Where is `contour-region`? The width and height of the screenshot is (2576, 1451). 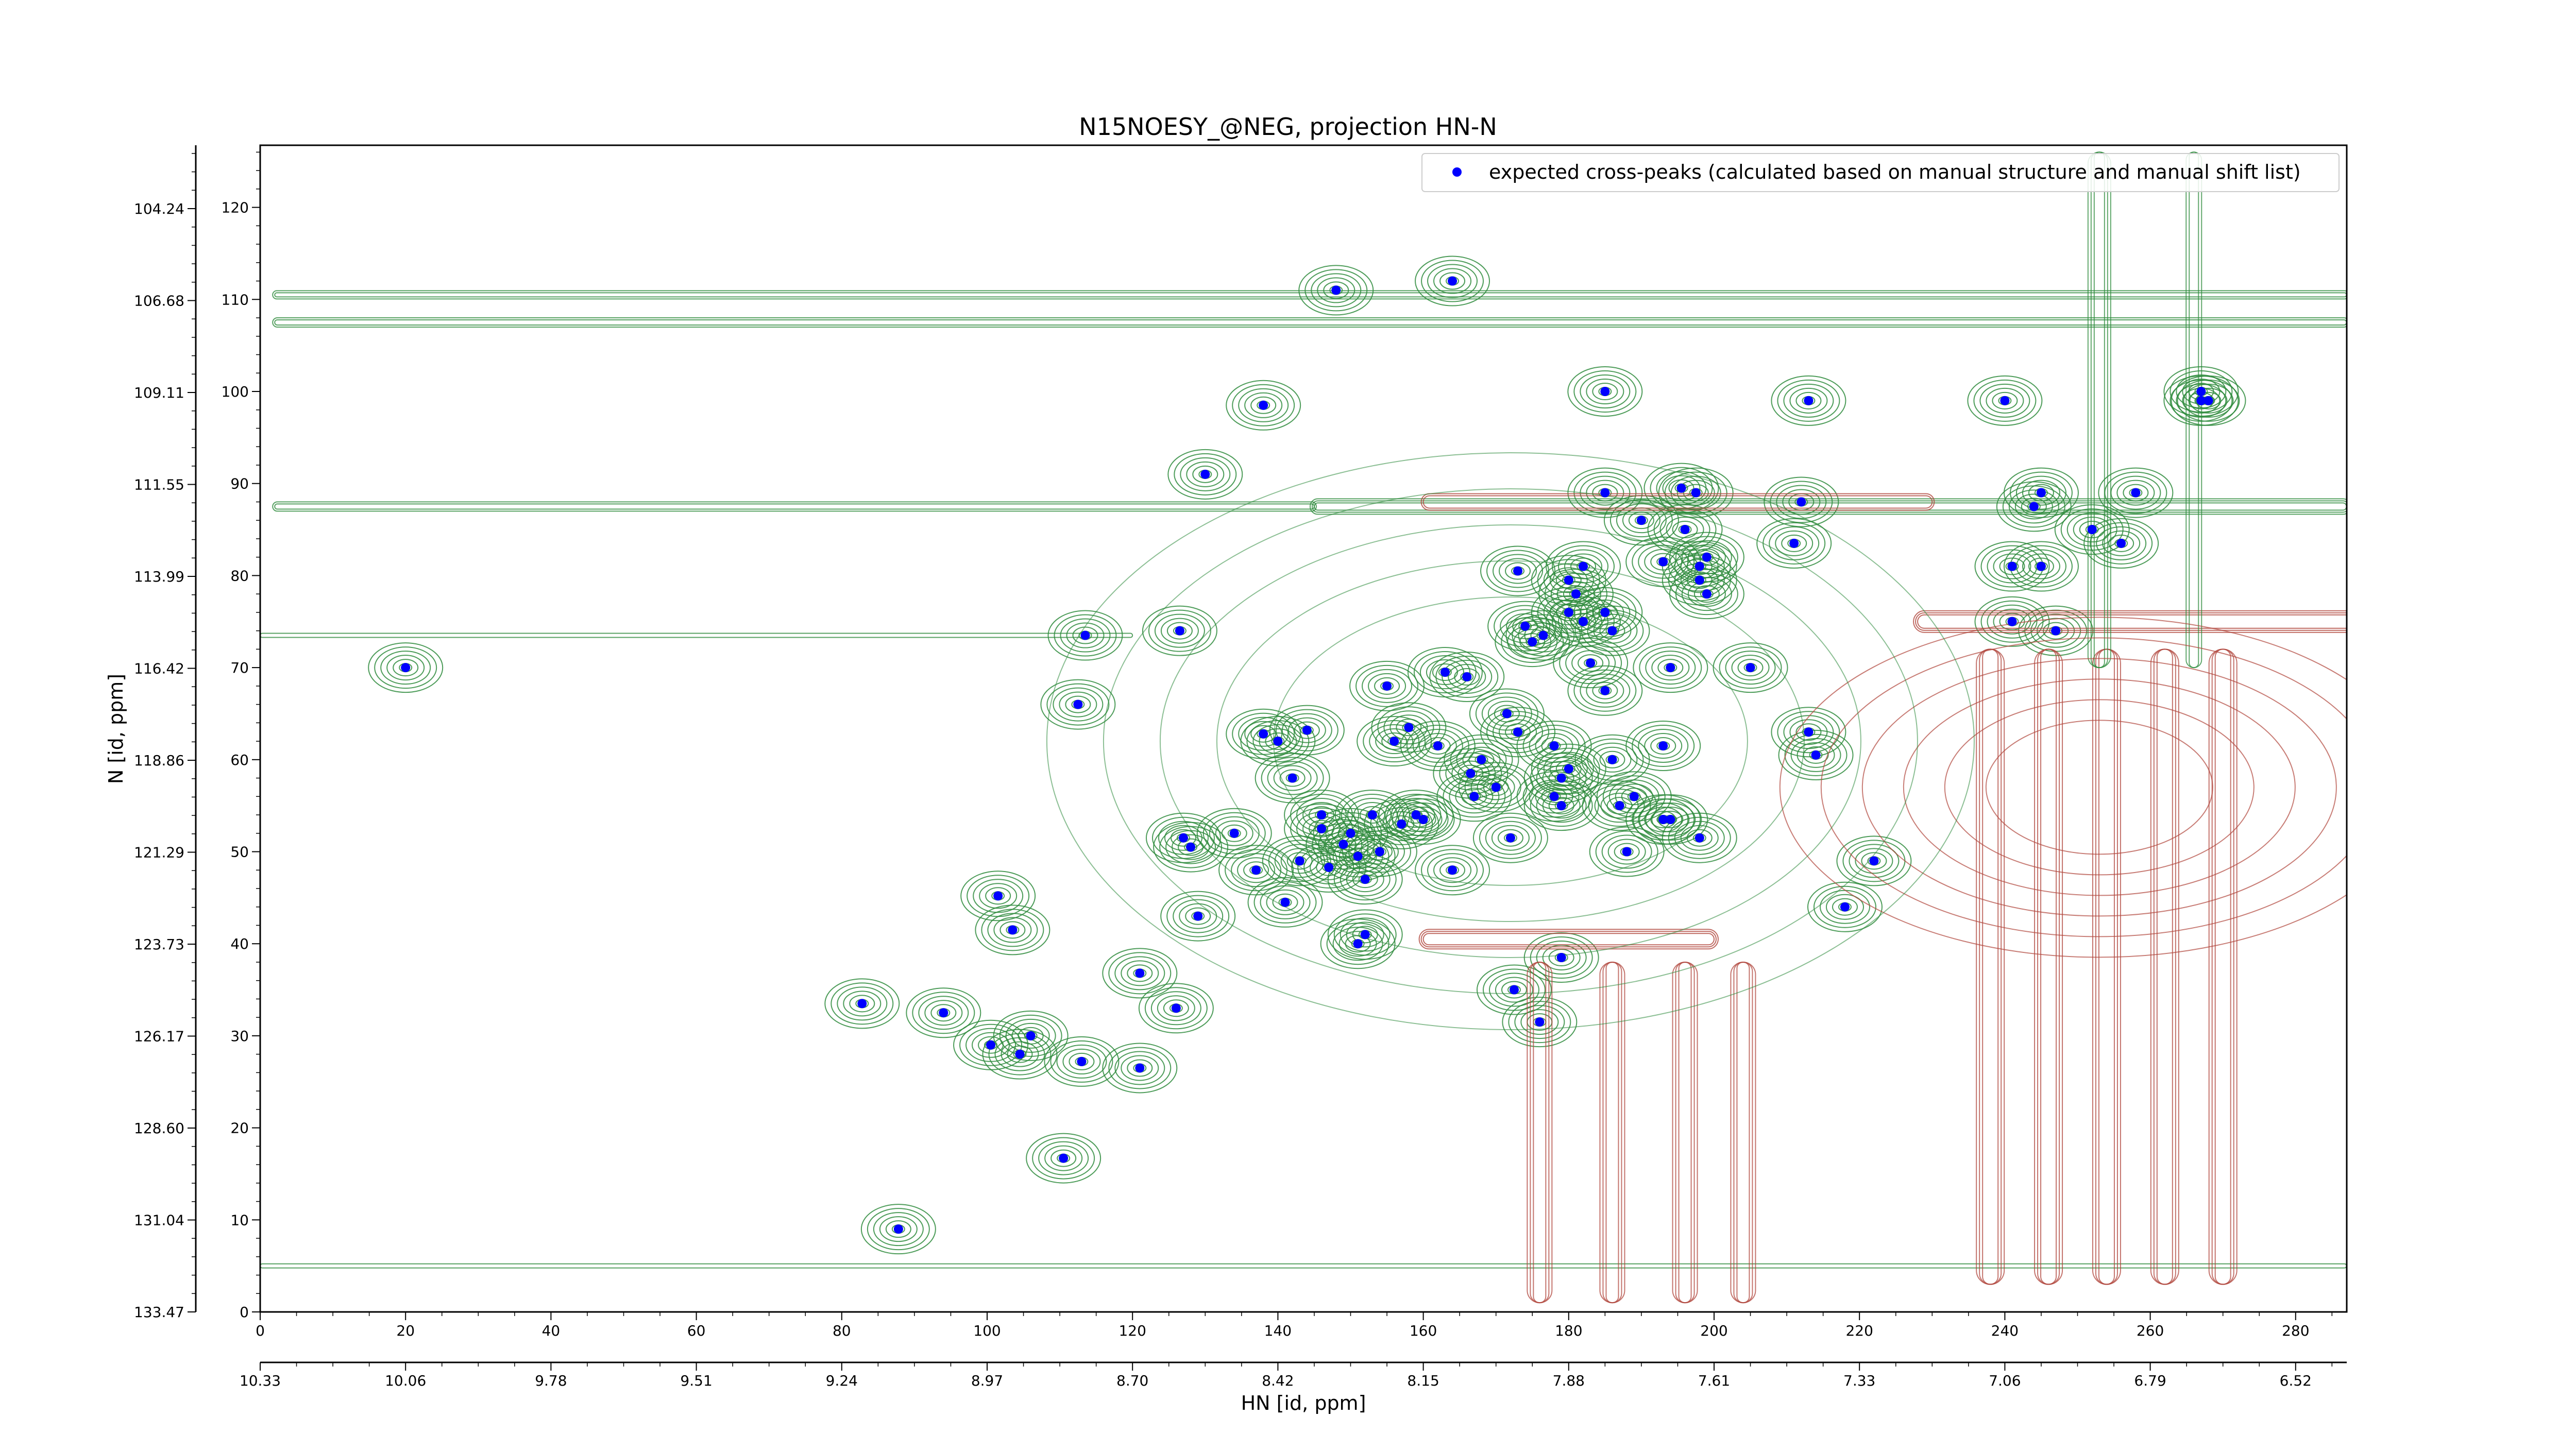 contour-region is located at coordinates (2099, 787).